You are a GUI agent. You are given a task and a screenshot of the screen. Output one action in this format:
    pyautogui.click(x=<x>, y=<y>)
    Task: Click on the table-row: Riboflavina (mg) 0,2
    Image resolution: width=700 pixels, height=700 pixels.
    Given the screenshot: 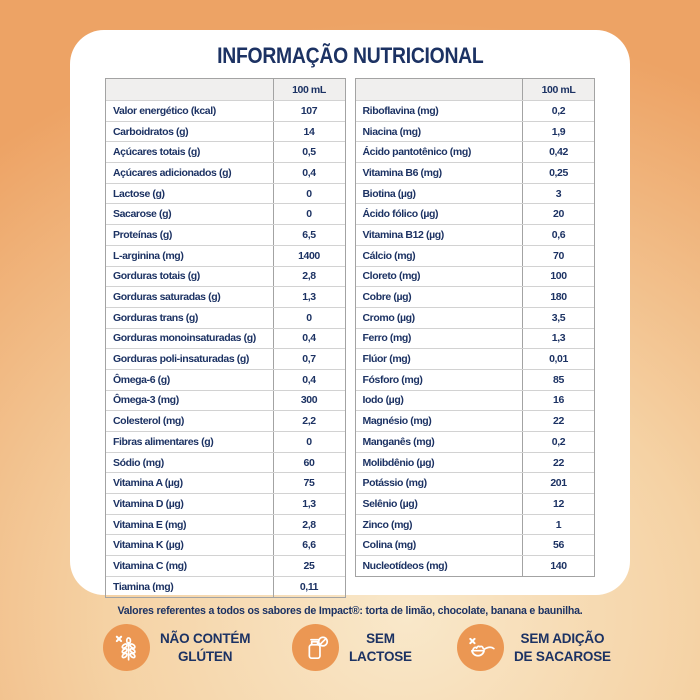 What is the action you would take?
    pyautogui.click(x=474, y=110)
    